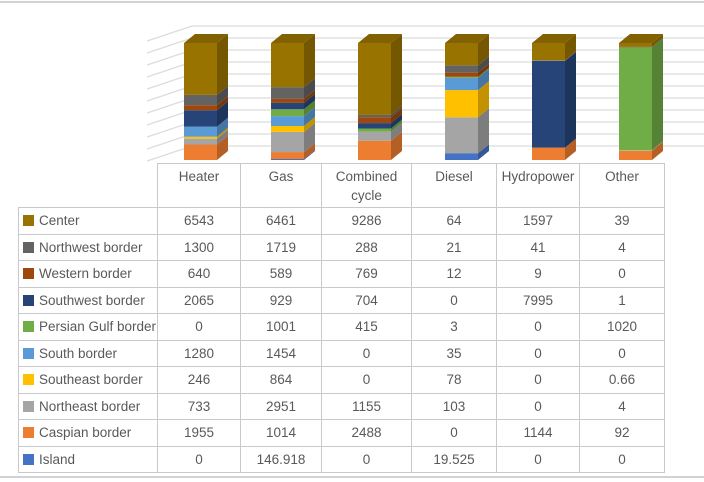  Describe the element at coordinates (538, 221) in the screenshot. I see `value-cell: 1597` at that location.